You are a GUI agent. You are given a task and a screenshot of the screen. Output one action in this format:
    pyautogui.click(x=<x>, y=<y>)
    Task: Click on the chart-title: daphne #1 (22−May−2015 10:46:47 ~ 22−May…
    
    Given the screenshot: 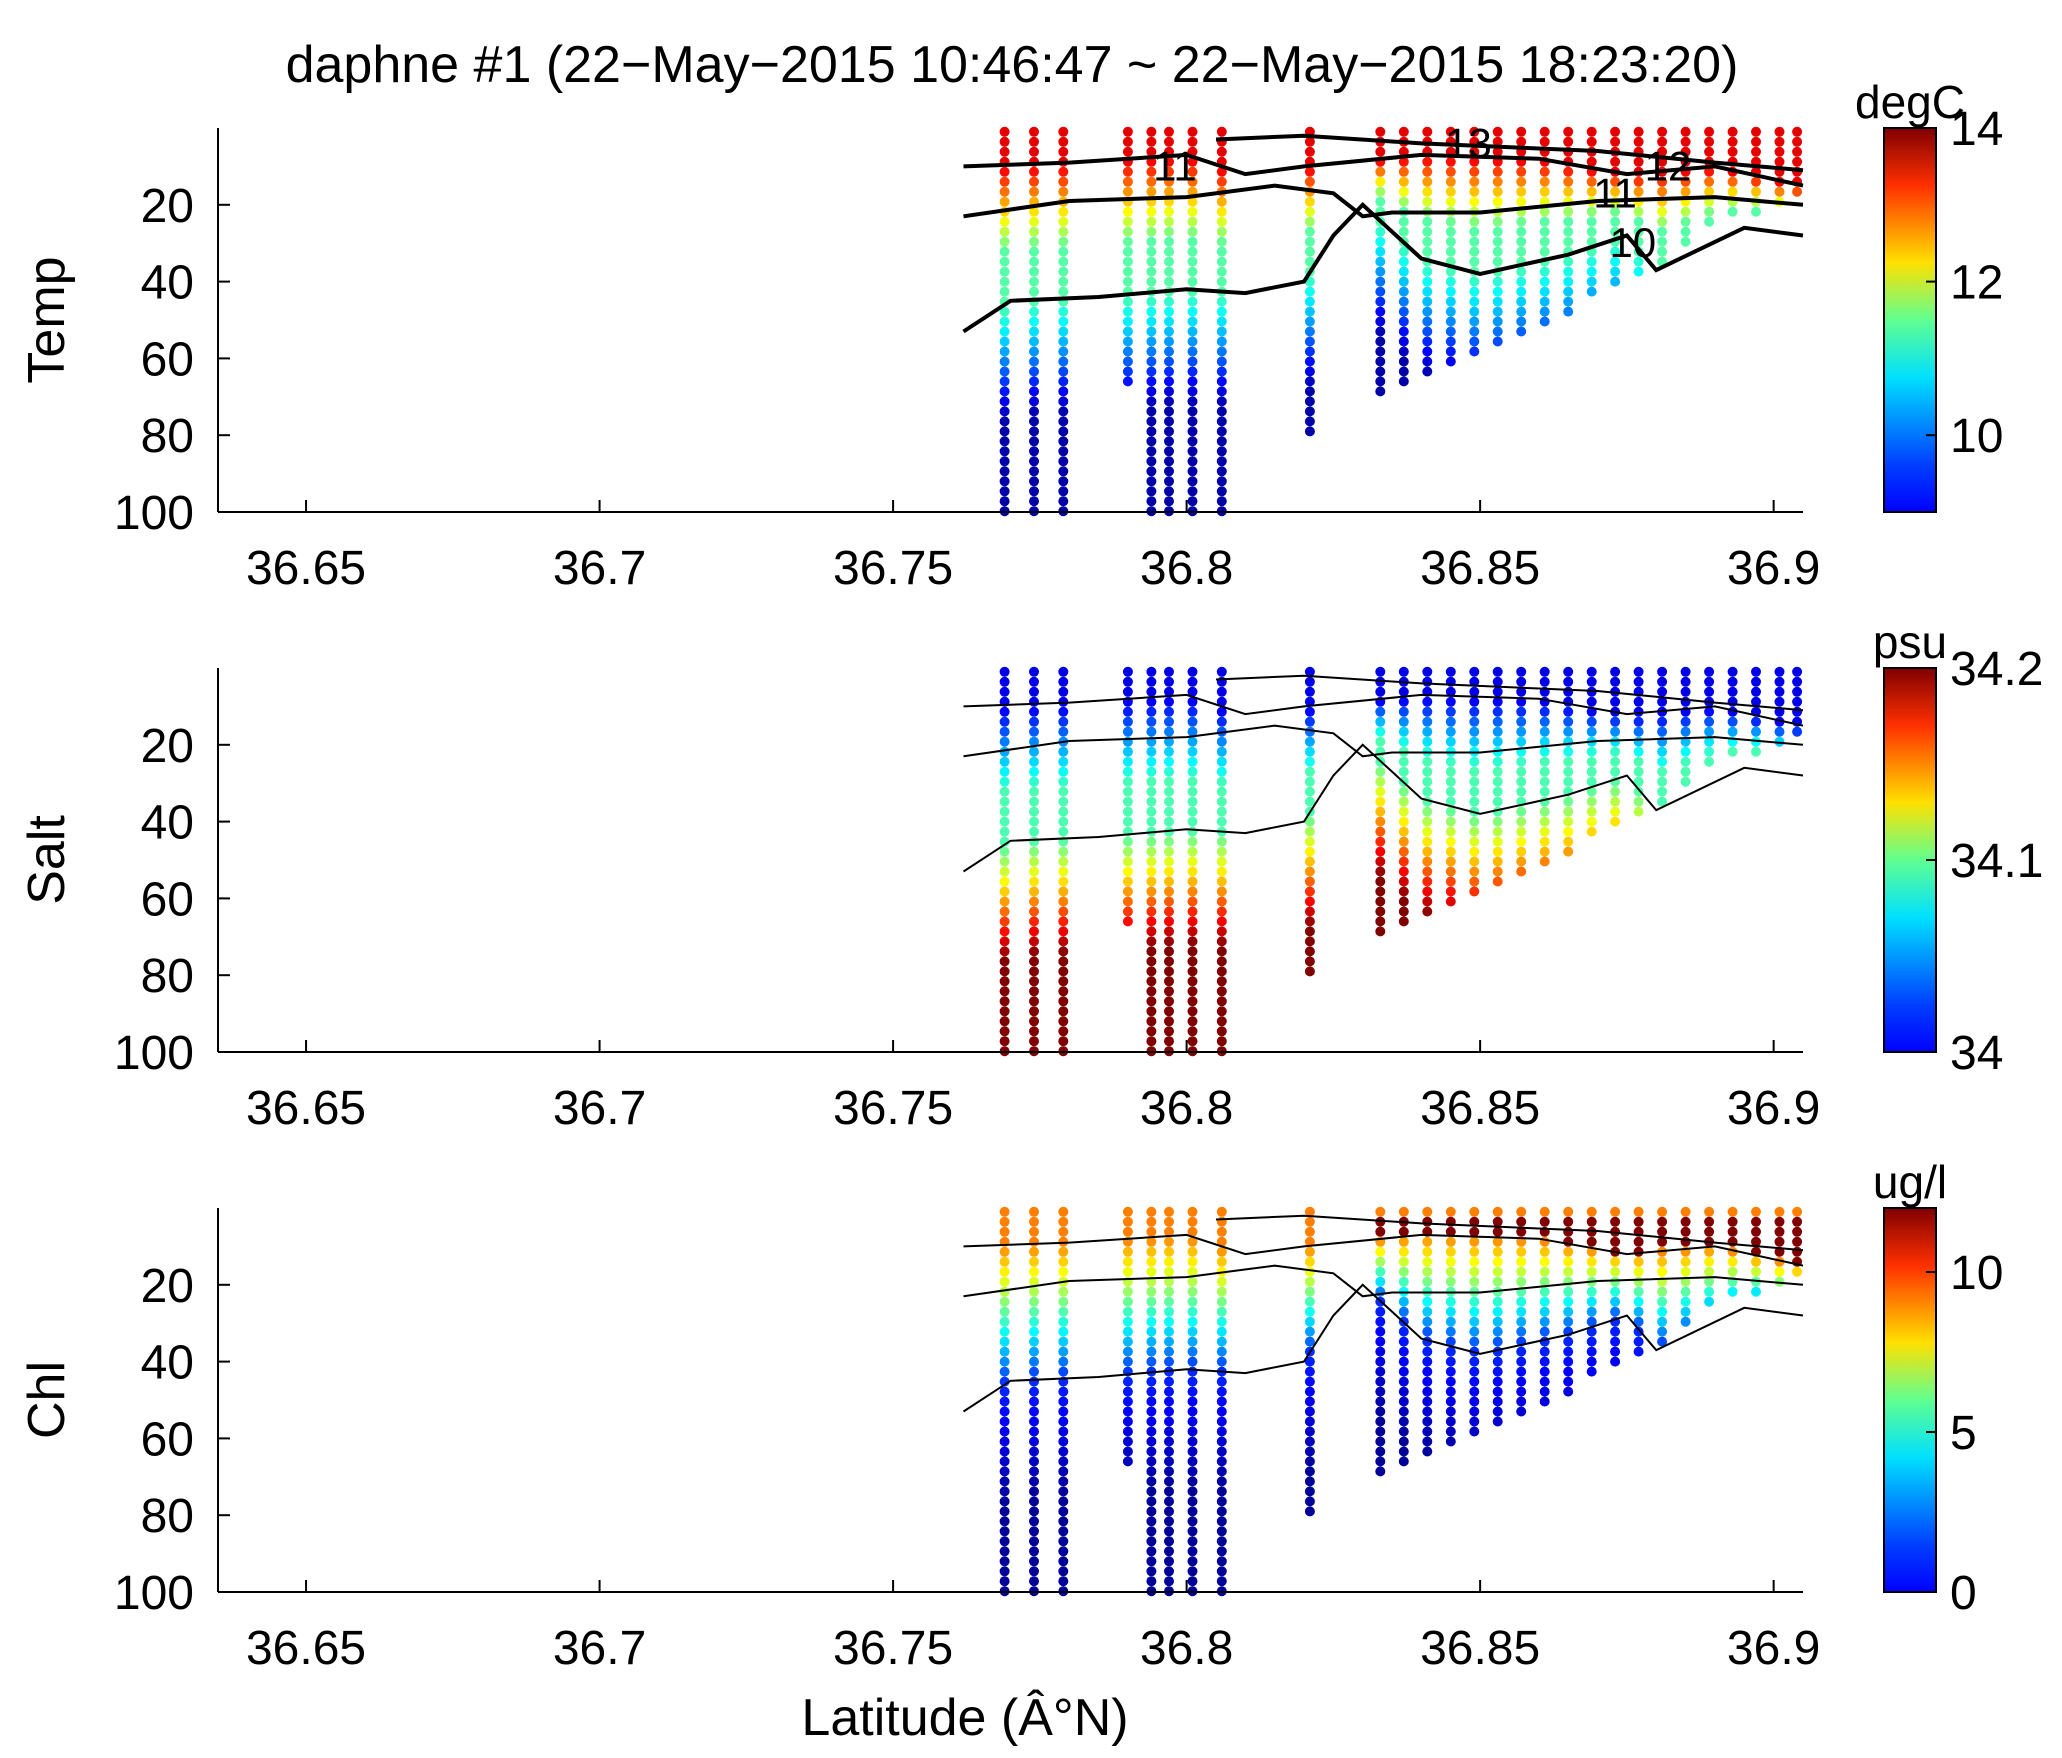 What is the action you would take?
    pyautogui.click(x=1012, y=65)
    